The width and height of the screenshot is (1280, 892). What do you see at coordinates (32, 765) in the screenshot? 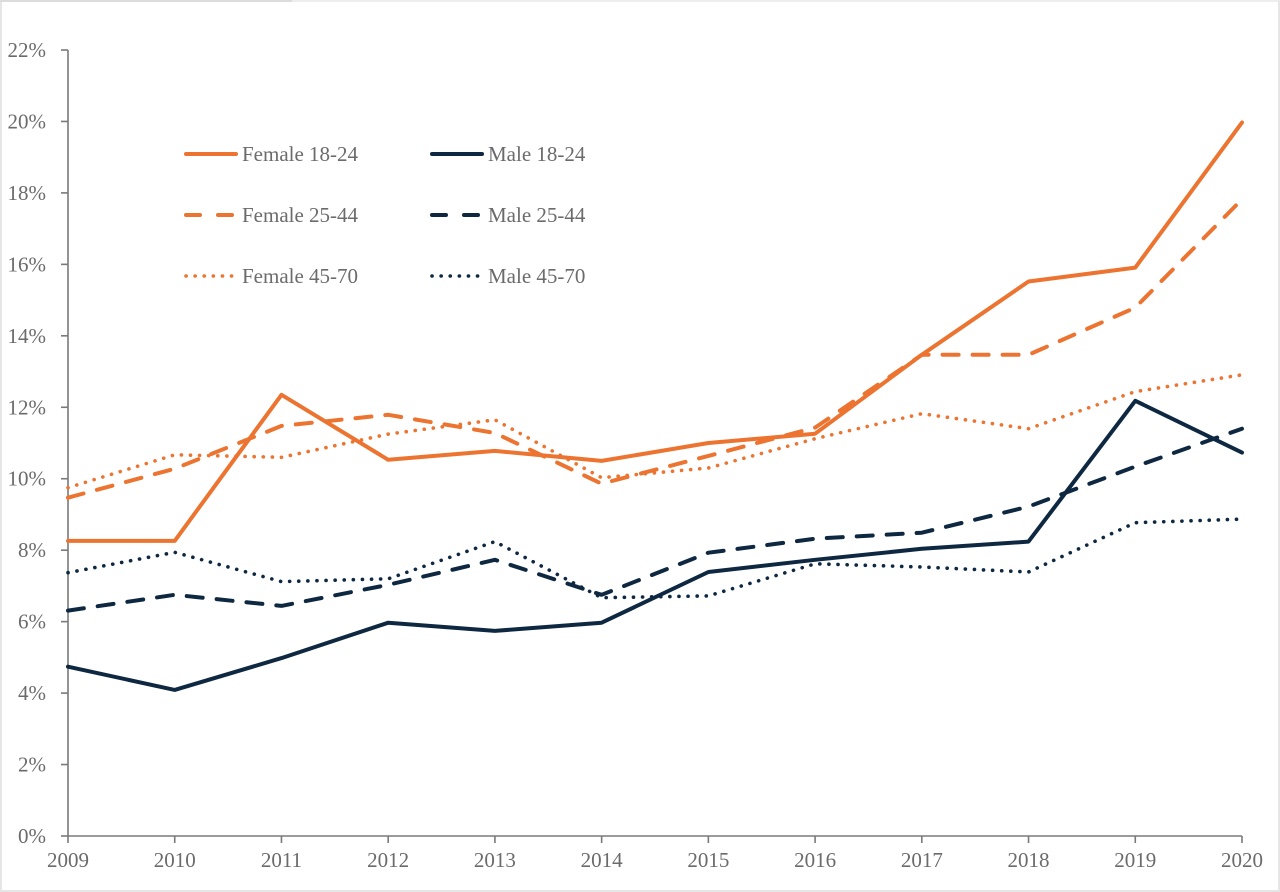
I see `y-tick-label: 2%` at bounding box center [32, 765].